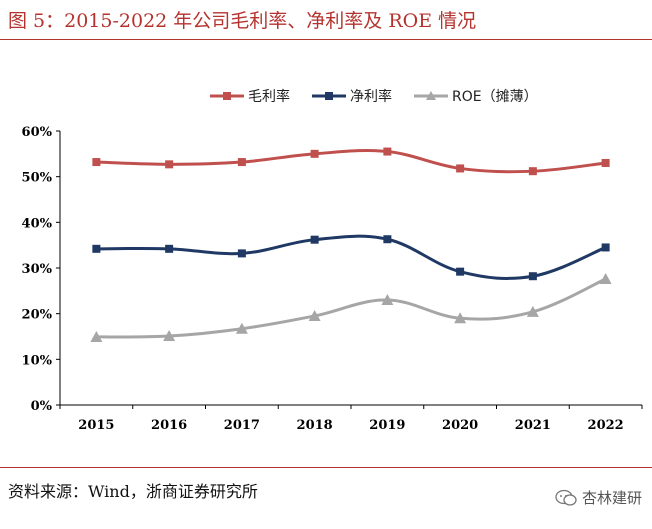 The width and height of the screenshot is (652, 529). Describe the element at coordinates (431, 95) in the screenshot. I see `legend-swatch-roe` at that location.